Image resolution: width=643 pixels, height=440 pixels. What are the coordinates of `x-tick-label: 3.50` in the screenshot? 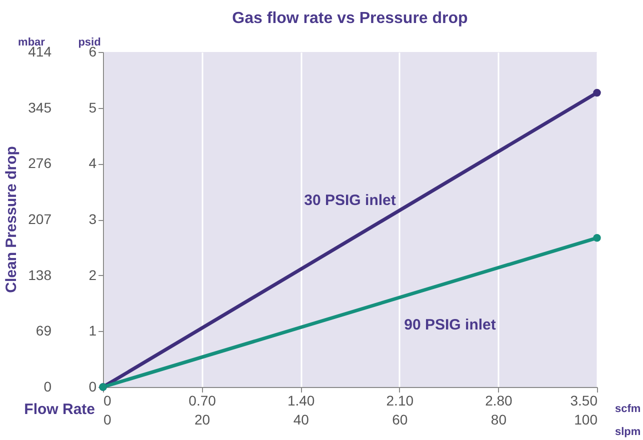 It's located at (584, 400).